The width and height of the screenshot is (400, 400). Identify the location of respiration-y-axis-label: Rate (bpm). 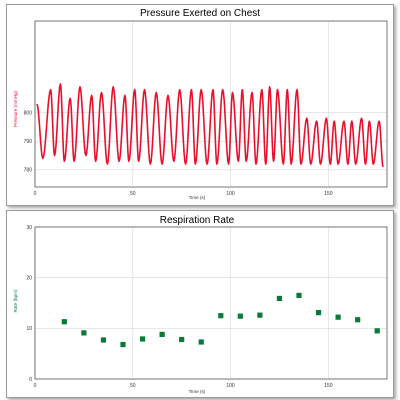
(15, 300).